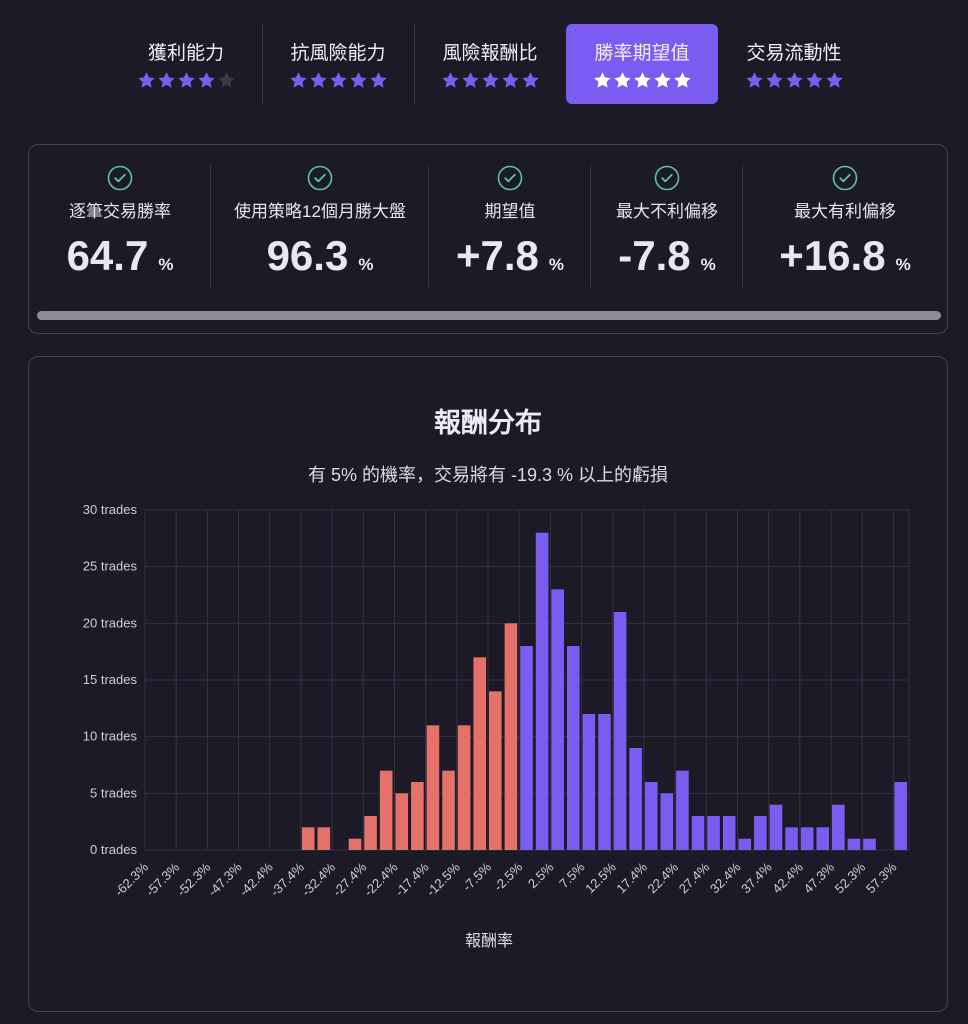 This screenshot has width=968, height=1024. What do you see at coordinates (663, 877) in the screenshot?
I see `x-tick-label: 22.4%` at bounding box center [663, 877].